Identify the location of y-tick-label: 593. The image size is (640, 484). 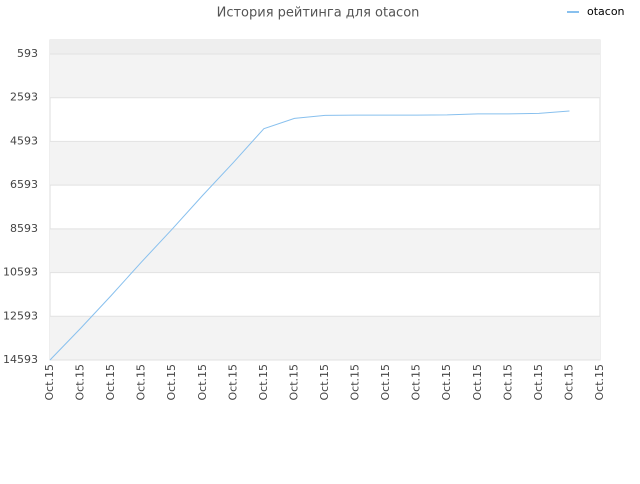
(27, 53).